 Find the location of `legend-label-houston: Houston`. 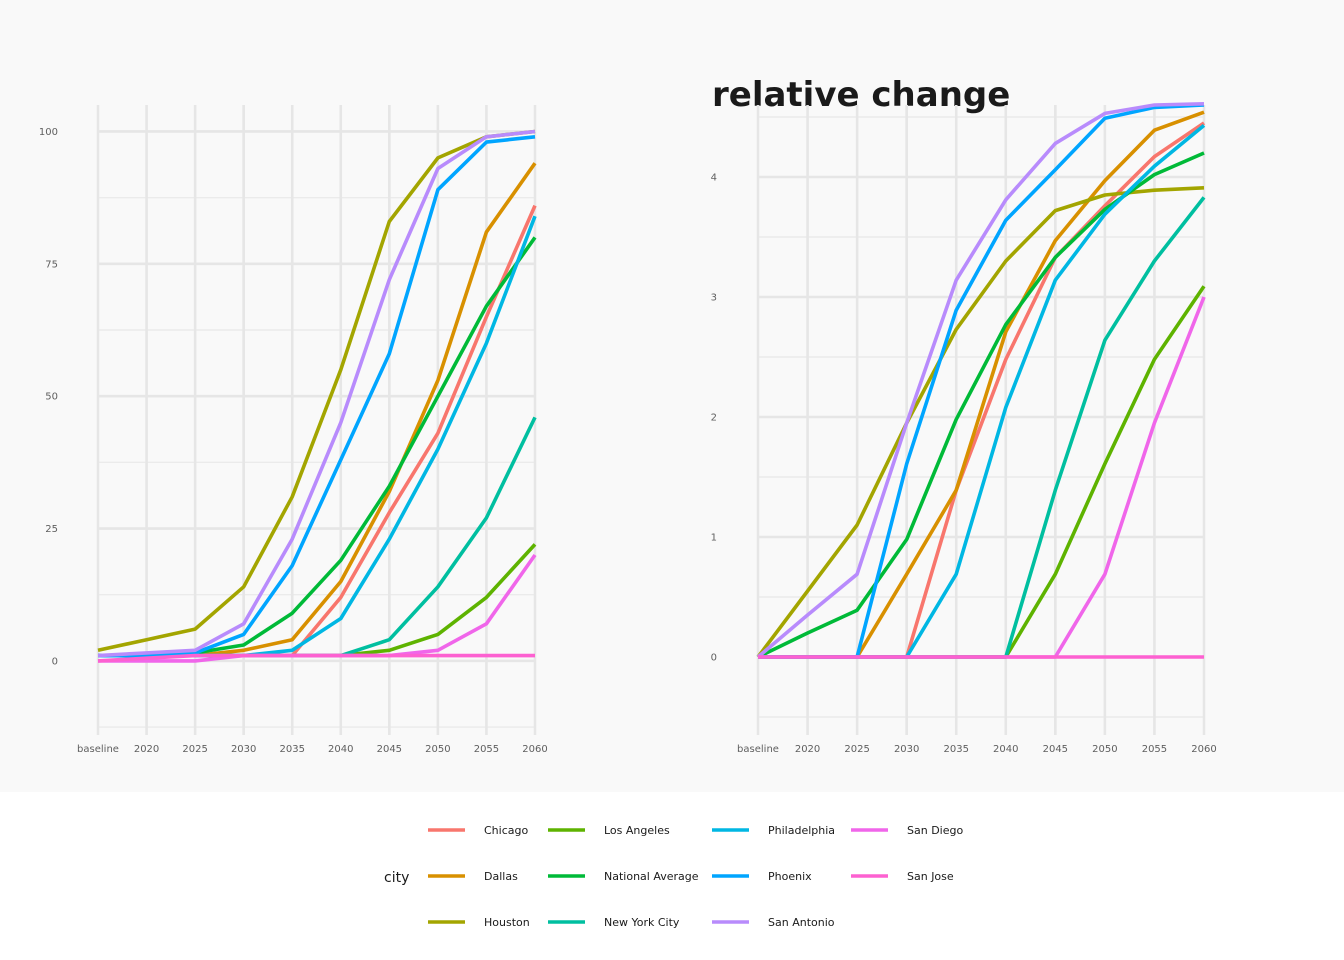

legend-label-houston: Houston is located at coordinates (507, 922).